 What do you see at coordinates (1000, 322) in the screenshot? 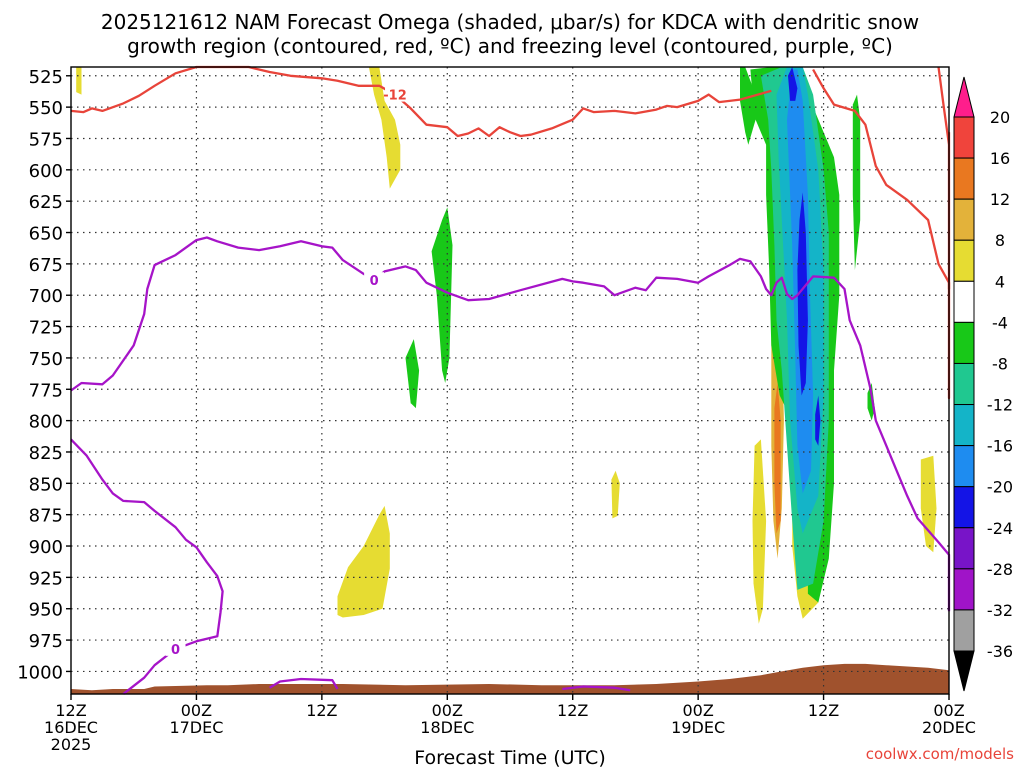
I see `colorbar-label-5: -4` at bounding box center [1000, 322].